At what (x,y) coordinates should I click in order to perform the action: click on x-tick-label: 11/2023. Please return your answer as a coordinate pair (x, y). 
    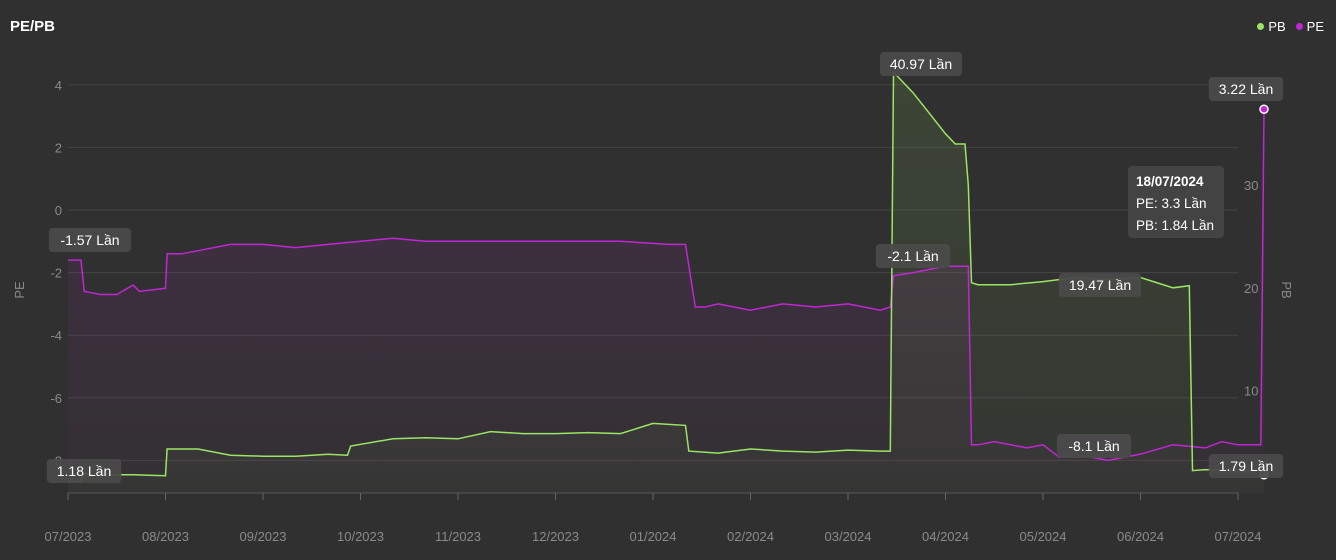
    Looking at the image, I should click on (458, 536).